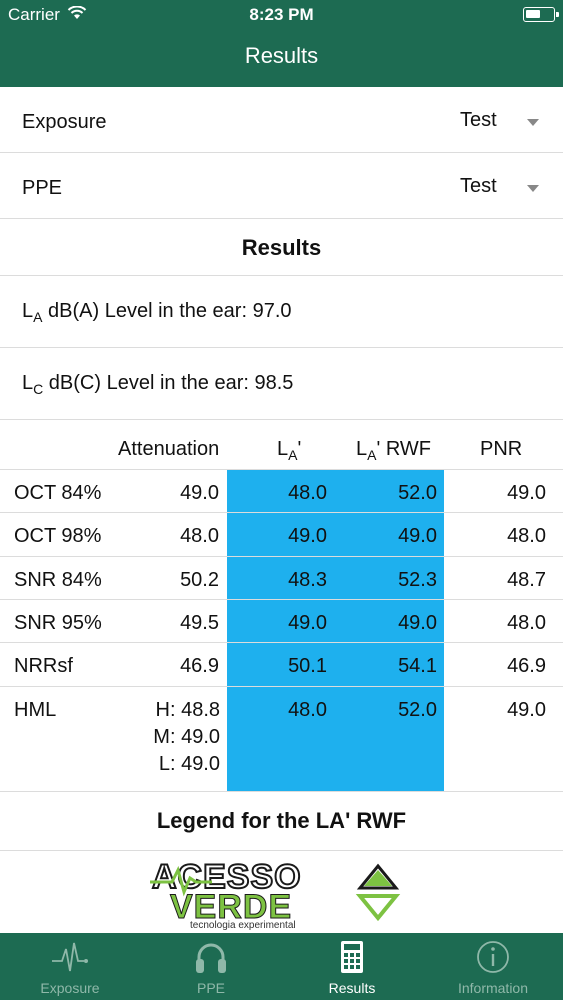 The height and width of the screenshot is (1000, 563). What do you see at coordinates (281, 120) in the screenshot?
I see `exposure-selector: Exposure Test` at bounding box center [281, 120].